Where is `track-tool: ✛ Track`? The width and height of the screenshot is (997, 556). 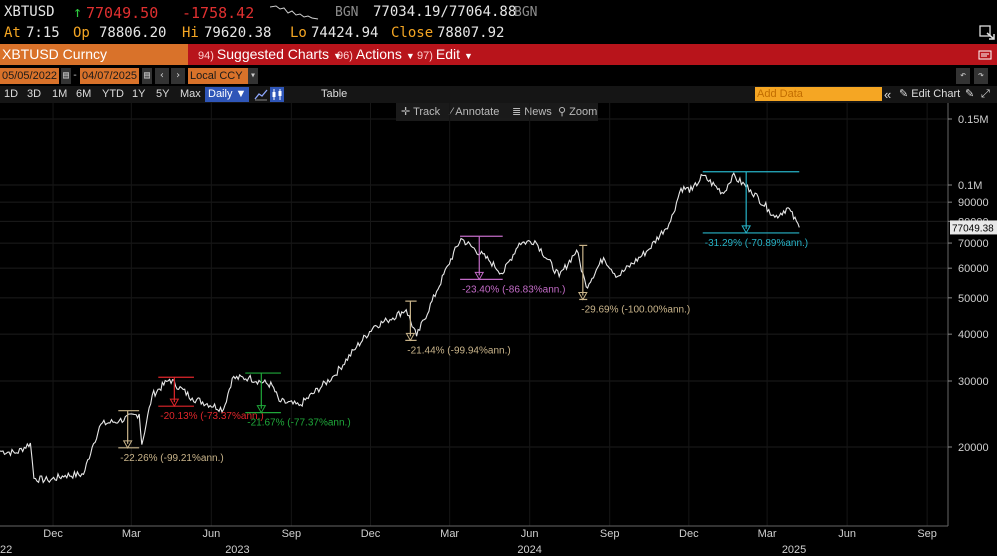 track-tool: ✛ Track is located at coordinates (420, 112).